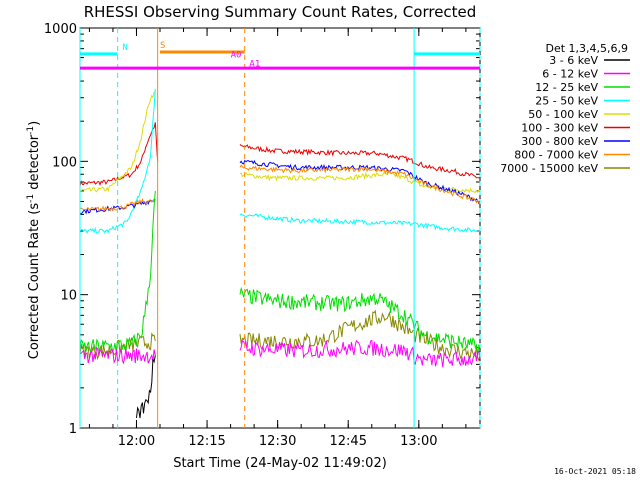  What do you see at coordinates (573, 60) in the screenshot?
I see `legend-entry: 3 - 6 keV` at bounding box center [573, 60].